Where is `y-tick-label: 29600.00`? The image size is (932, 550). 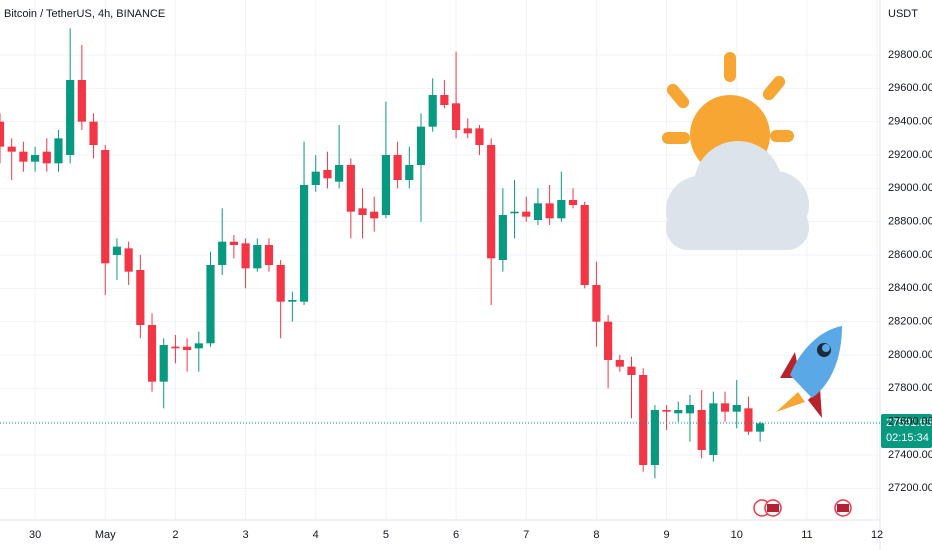
y-tick-label: 29600.00 is located at coordinates (910, 88).